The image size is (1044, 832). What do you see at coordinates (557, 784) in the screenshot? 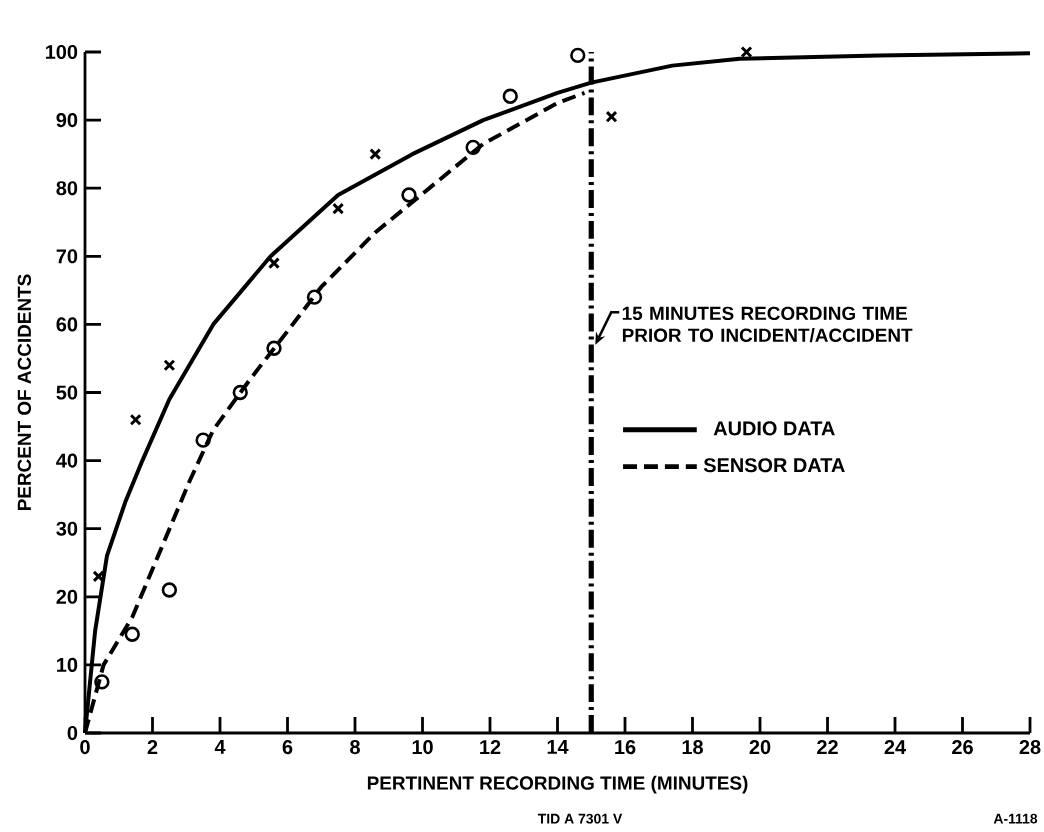
I see `x-axis-title: PERTINENT RECORDING TIME (MINUTES)` at bounding box center [557, 784].